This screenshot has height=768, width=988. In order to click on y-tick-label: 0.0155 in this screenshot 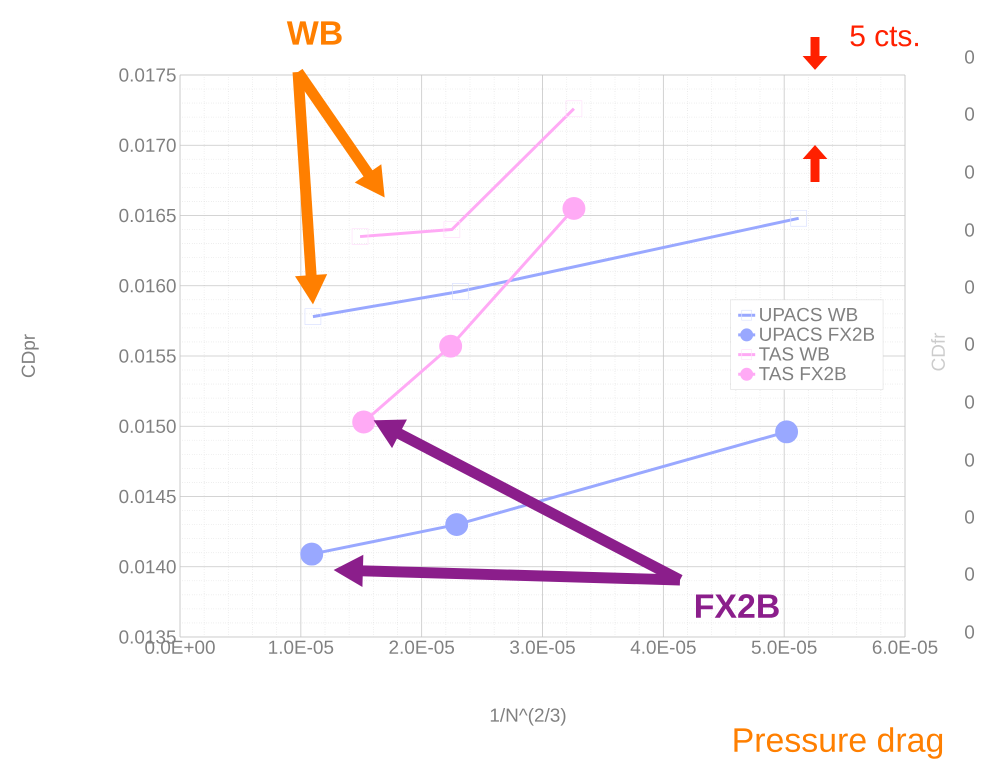, I will do `click(147, 356)`.